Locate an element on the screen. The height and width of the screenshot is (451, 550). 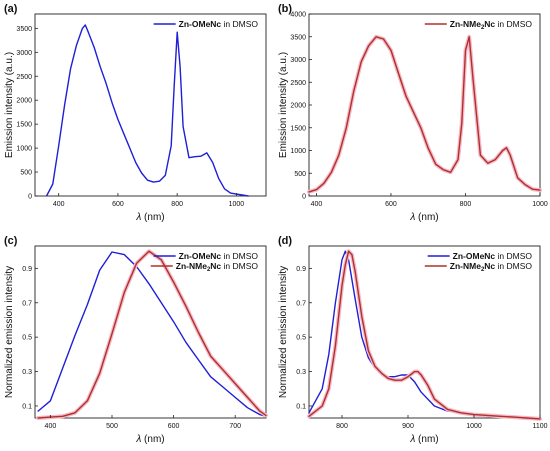
legend: Zn-OMeNc in DMSO is located at coordinates (206, 24).